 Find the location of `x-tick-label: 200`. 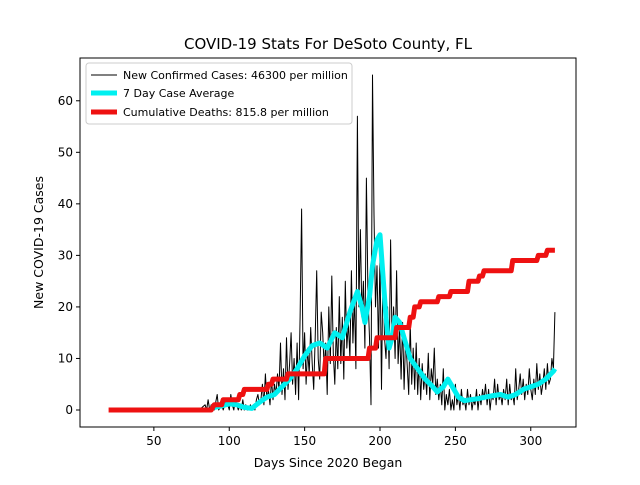

x-tick-label: 200 is located at coordinates (380, 441).